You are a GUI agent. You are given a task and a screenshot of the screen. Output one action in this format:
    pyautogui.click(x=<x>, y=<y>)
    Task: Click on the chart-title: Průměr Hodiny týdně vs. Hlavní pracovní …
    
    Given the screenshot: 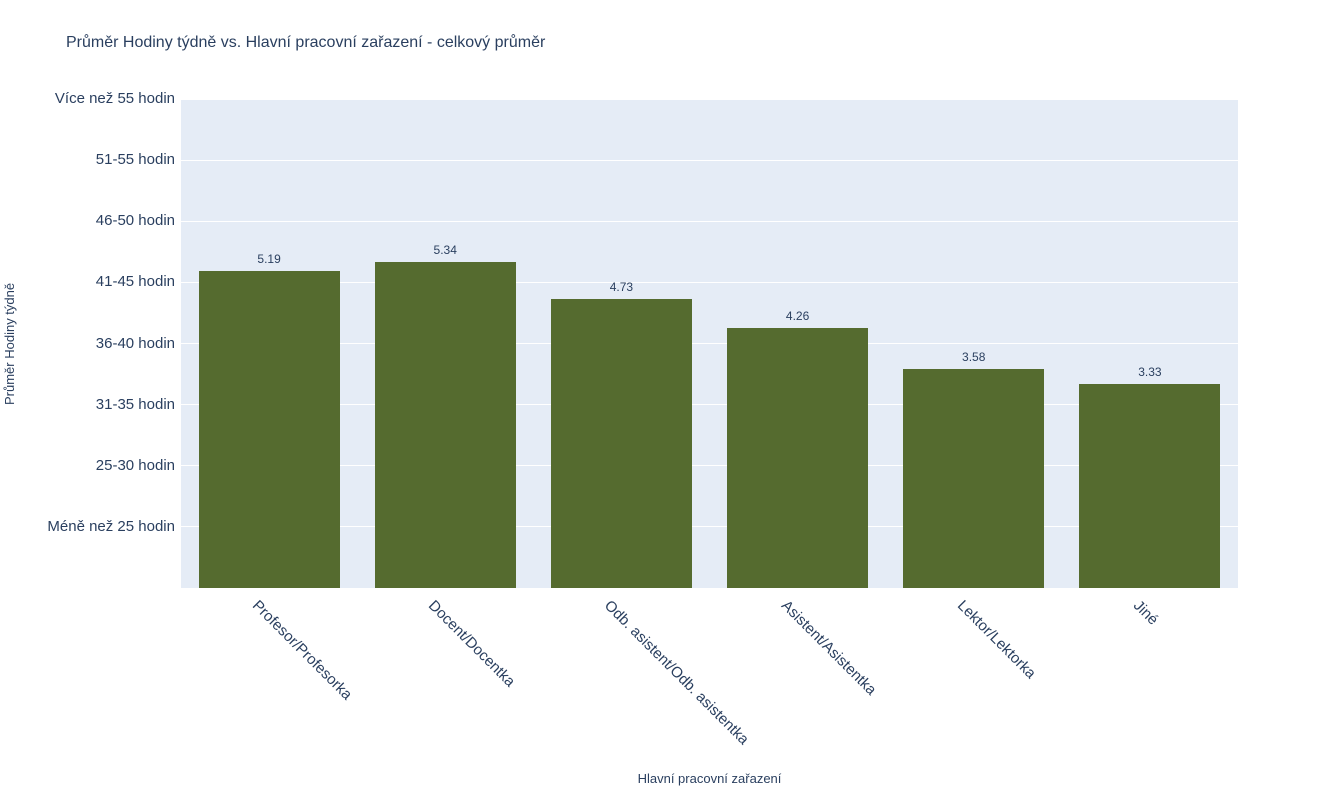 What is the action you would take?
    pyautogui.click(x=306, y=42)
    